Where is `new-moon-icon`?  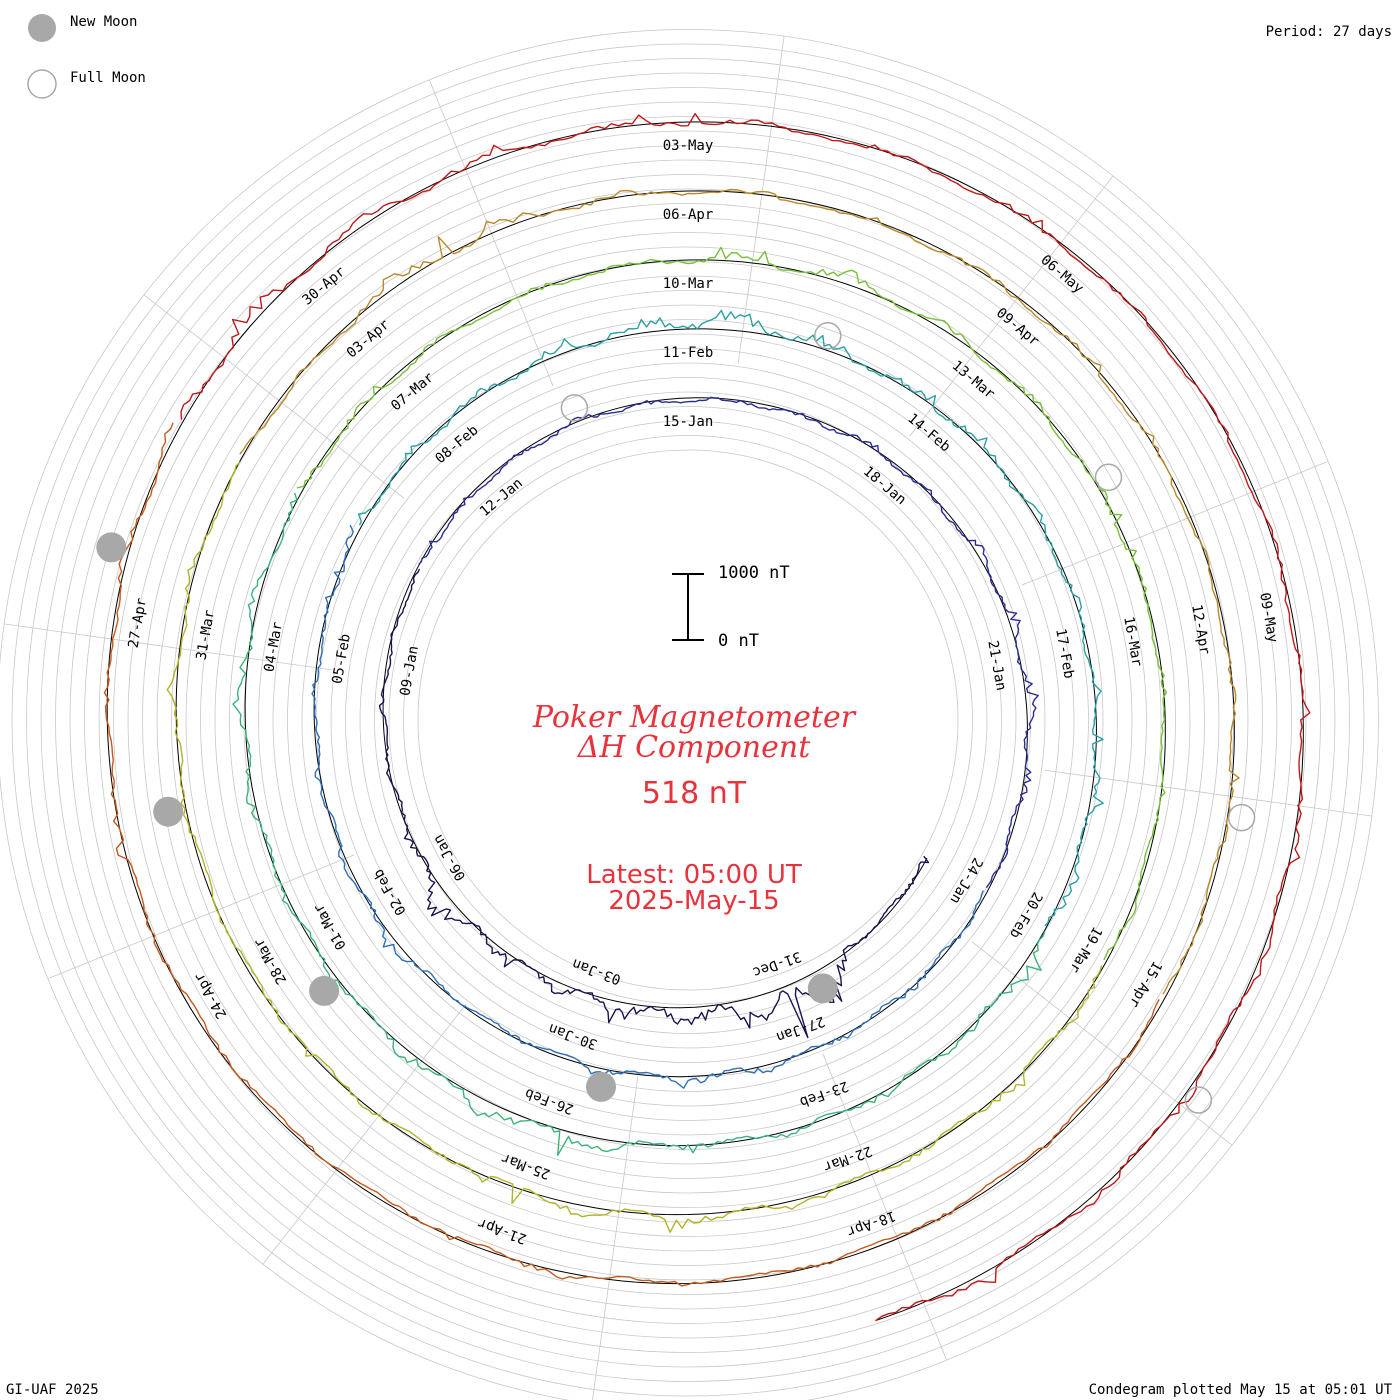 new-moon-icon is located at coordinates (42, 28).